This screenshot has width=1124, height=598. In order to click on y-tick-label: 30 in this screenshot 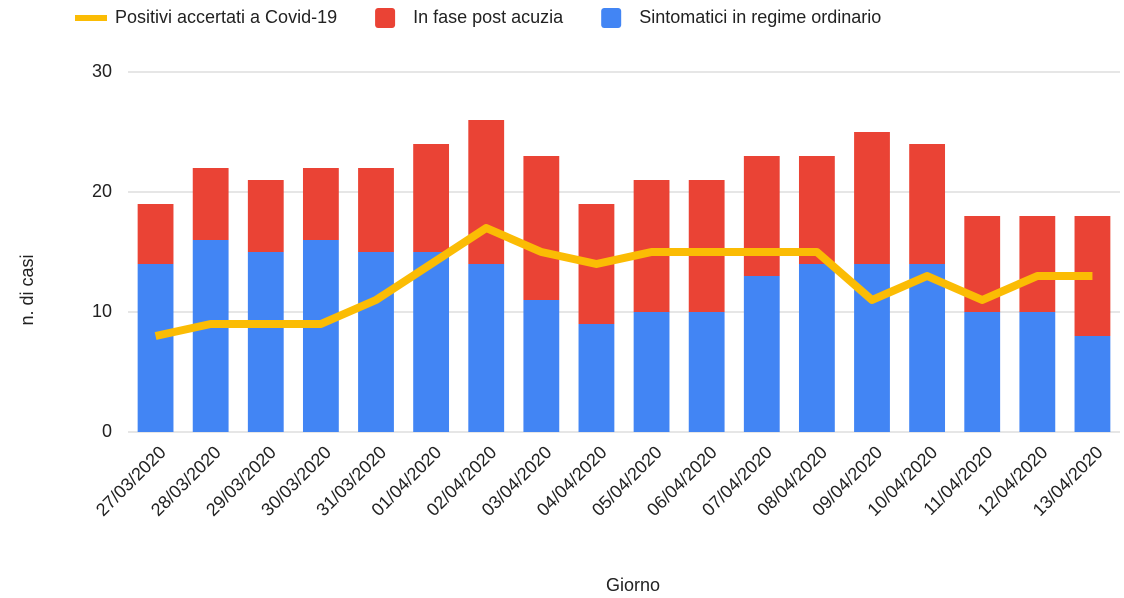, I will do `click(102, 71)`.